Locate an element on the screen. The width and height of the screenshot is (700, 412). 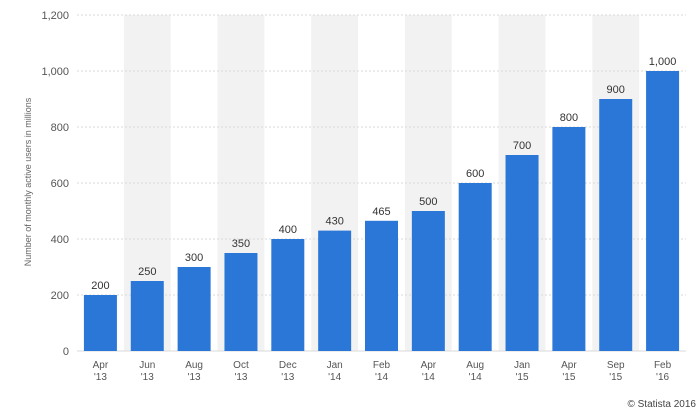
x-tick-label: Aug '14 is located at coordinates (475, 371).